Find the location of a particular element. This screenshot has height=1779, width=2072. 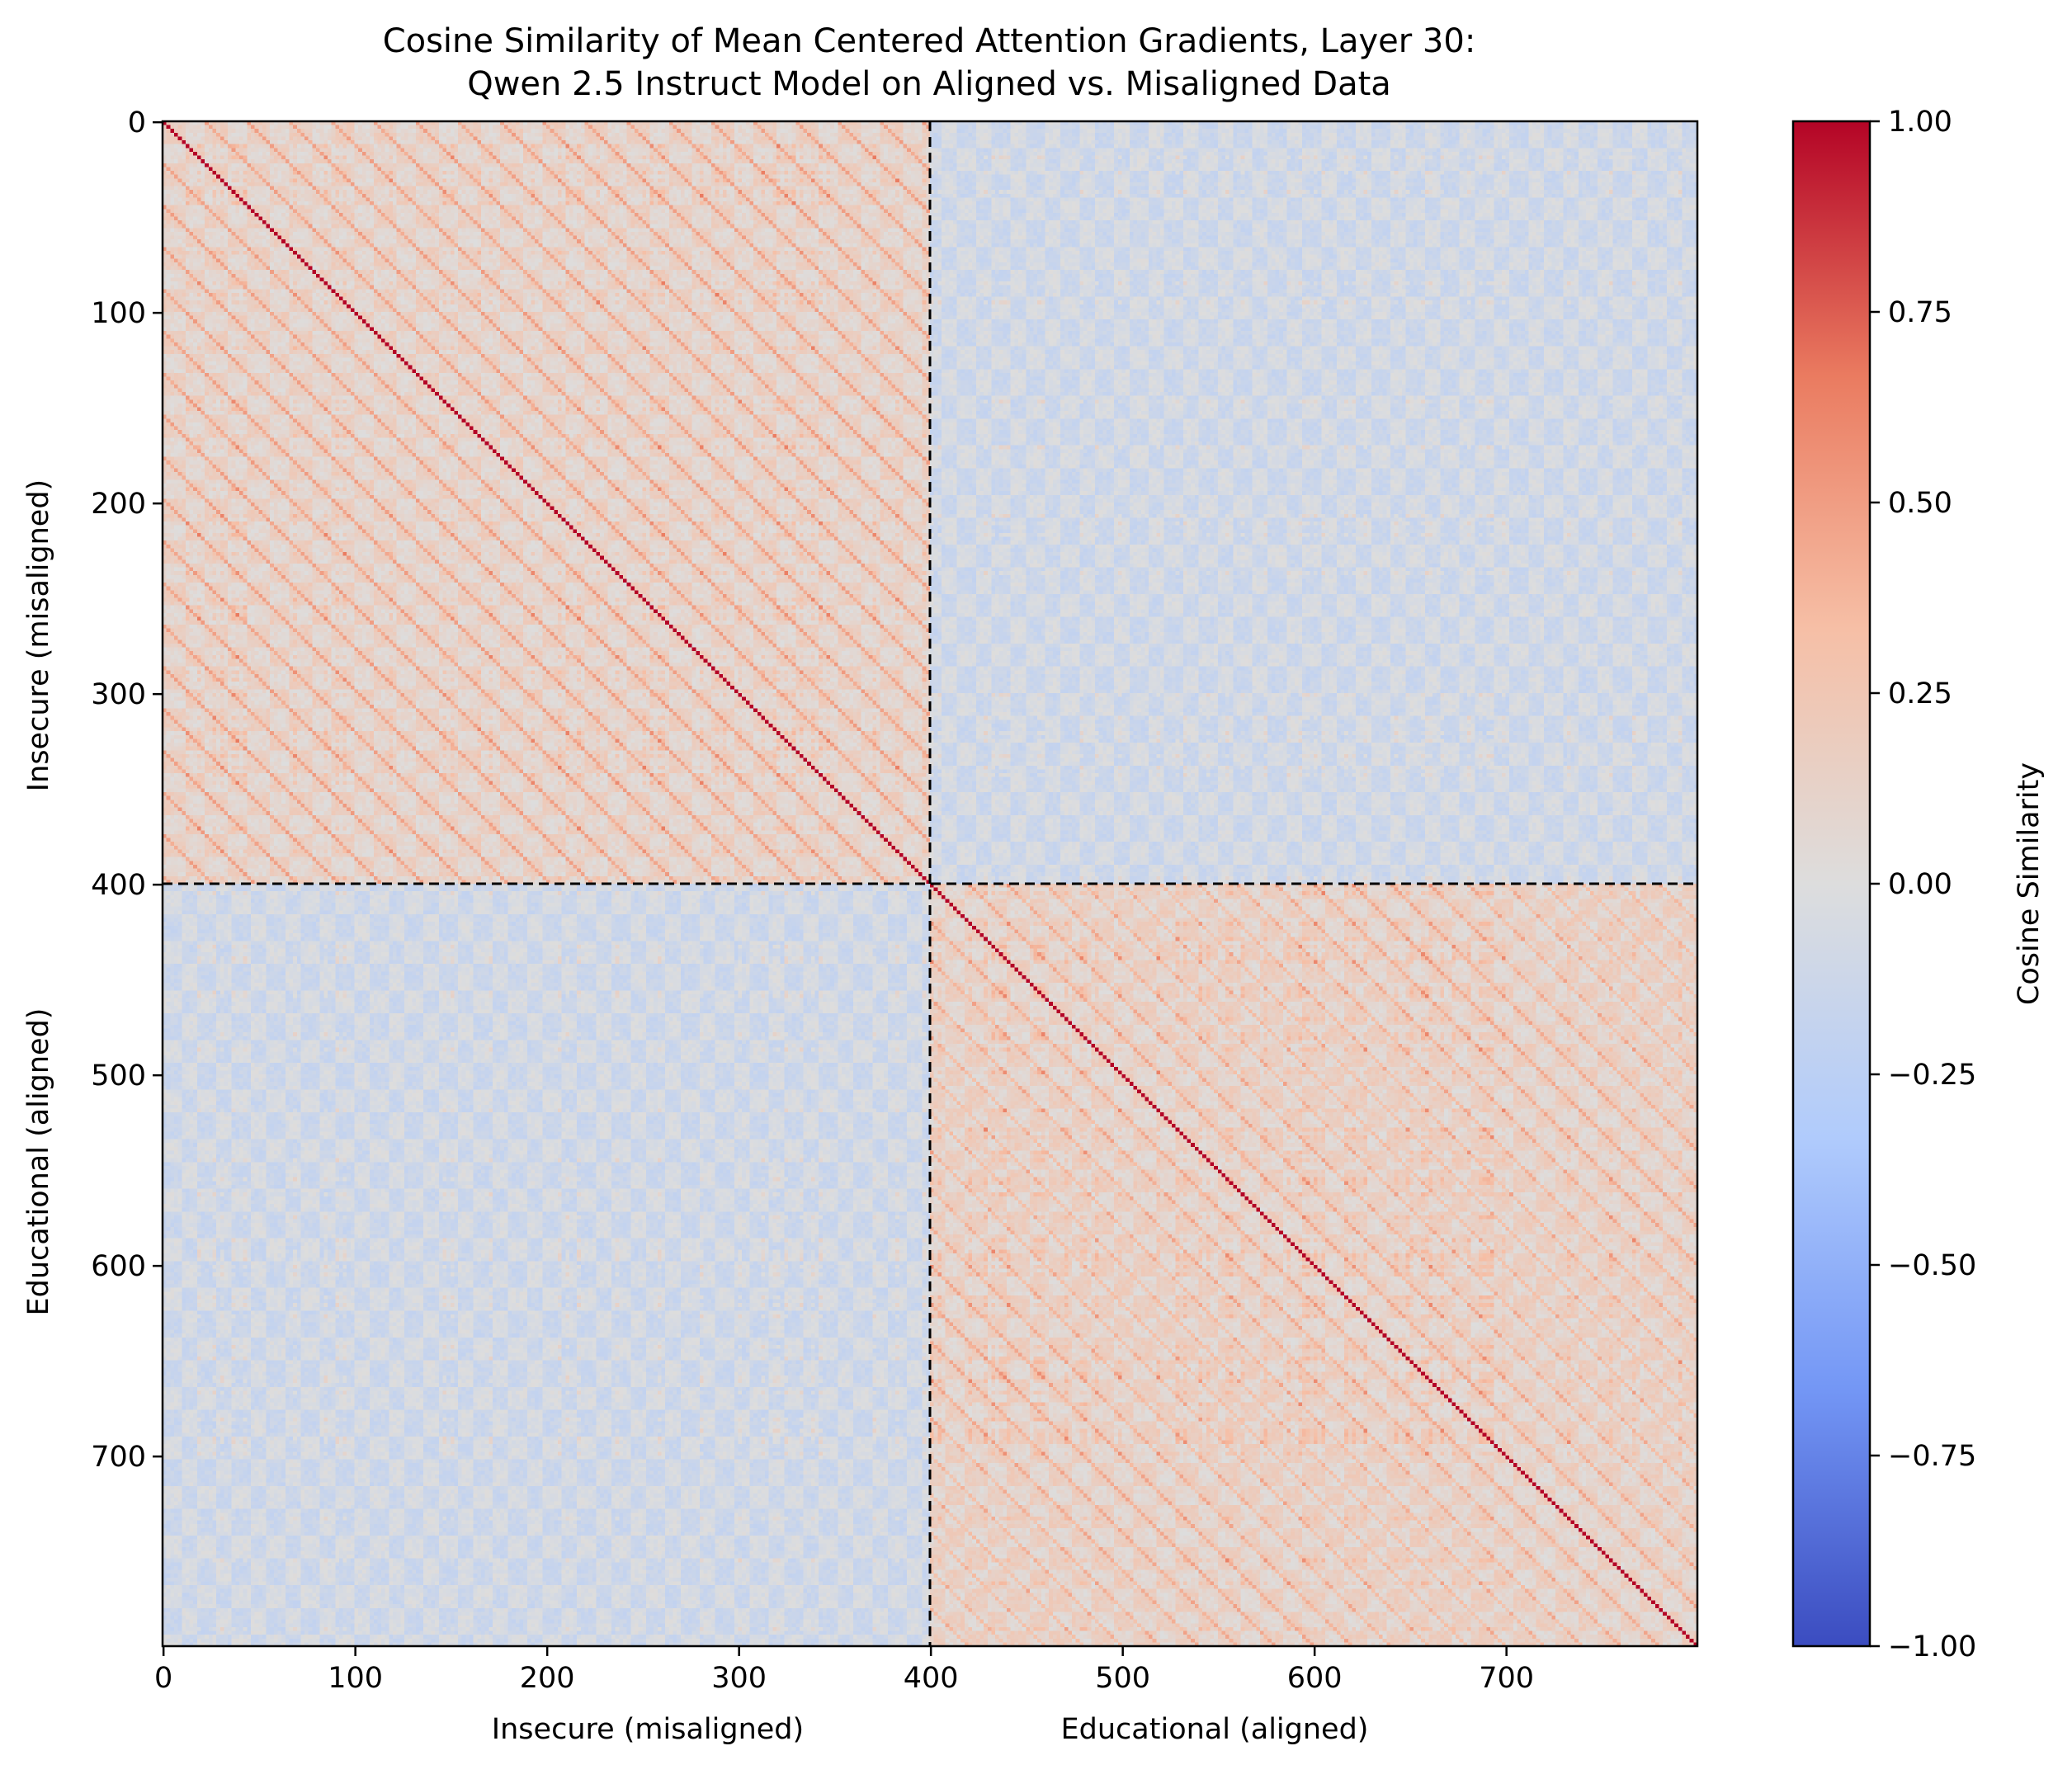

colorbar-tick-label: 0.75 is located at coordinates (1920, 313).